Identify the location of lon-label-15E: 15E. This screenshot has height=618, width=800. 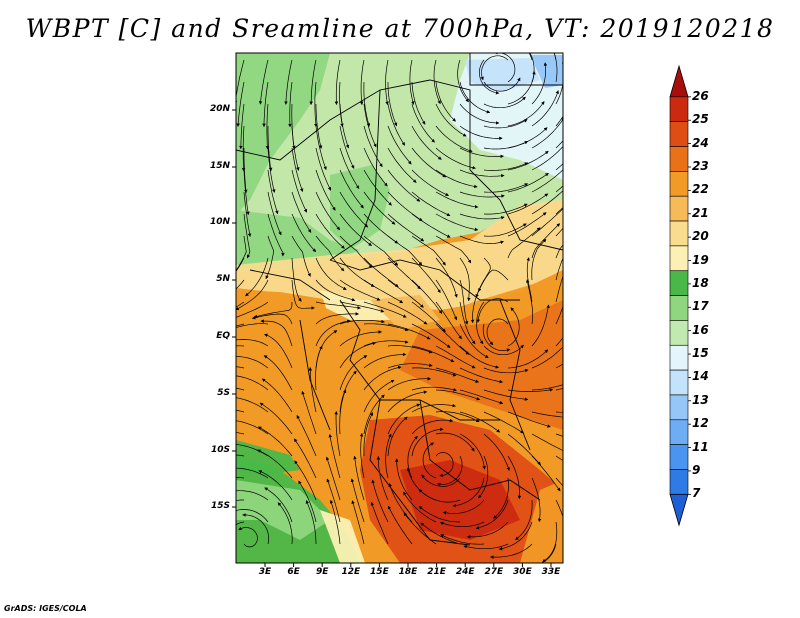
(379, 572).